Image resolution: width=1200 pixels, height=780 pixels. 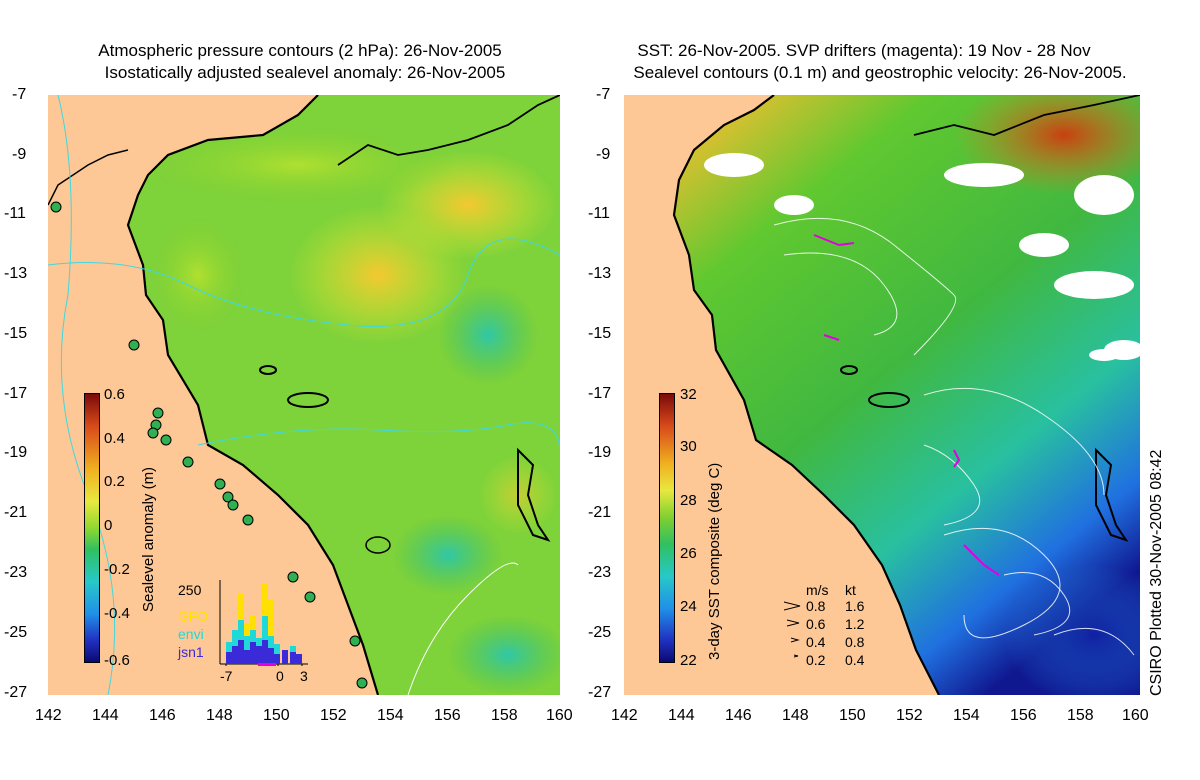 What do you see at coordinates (688, 500) in the screenshot?
I see `right-cb-tick-2: 28` at bounding box center [688, 500].